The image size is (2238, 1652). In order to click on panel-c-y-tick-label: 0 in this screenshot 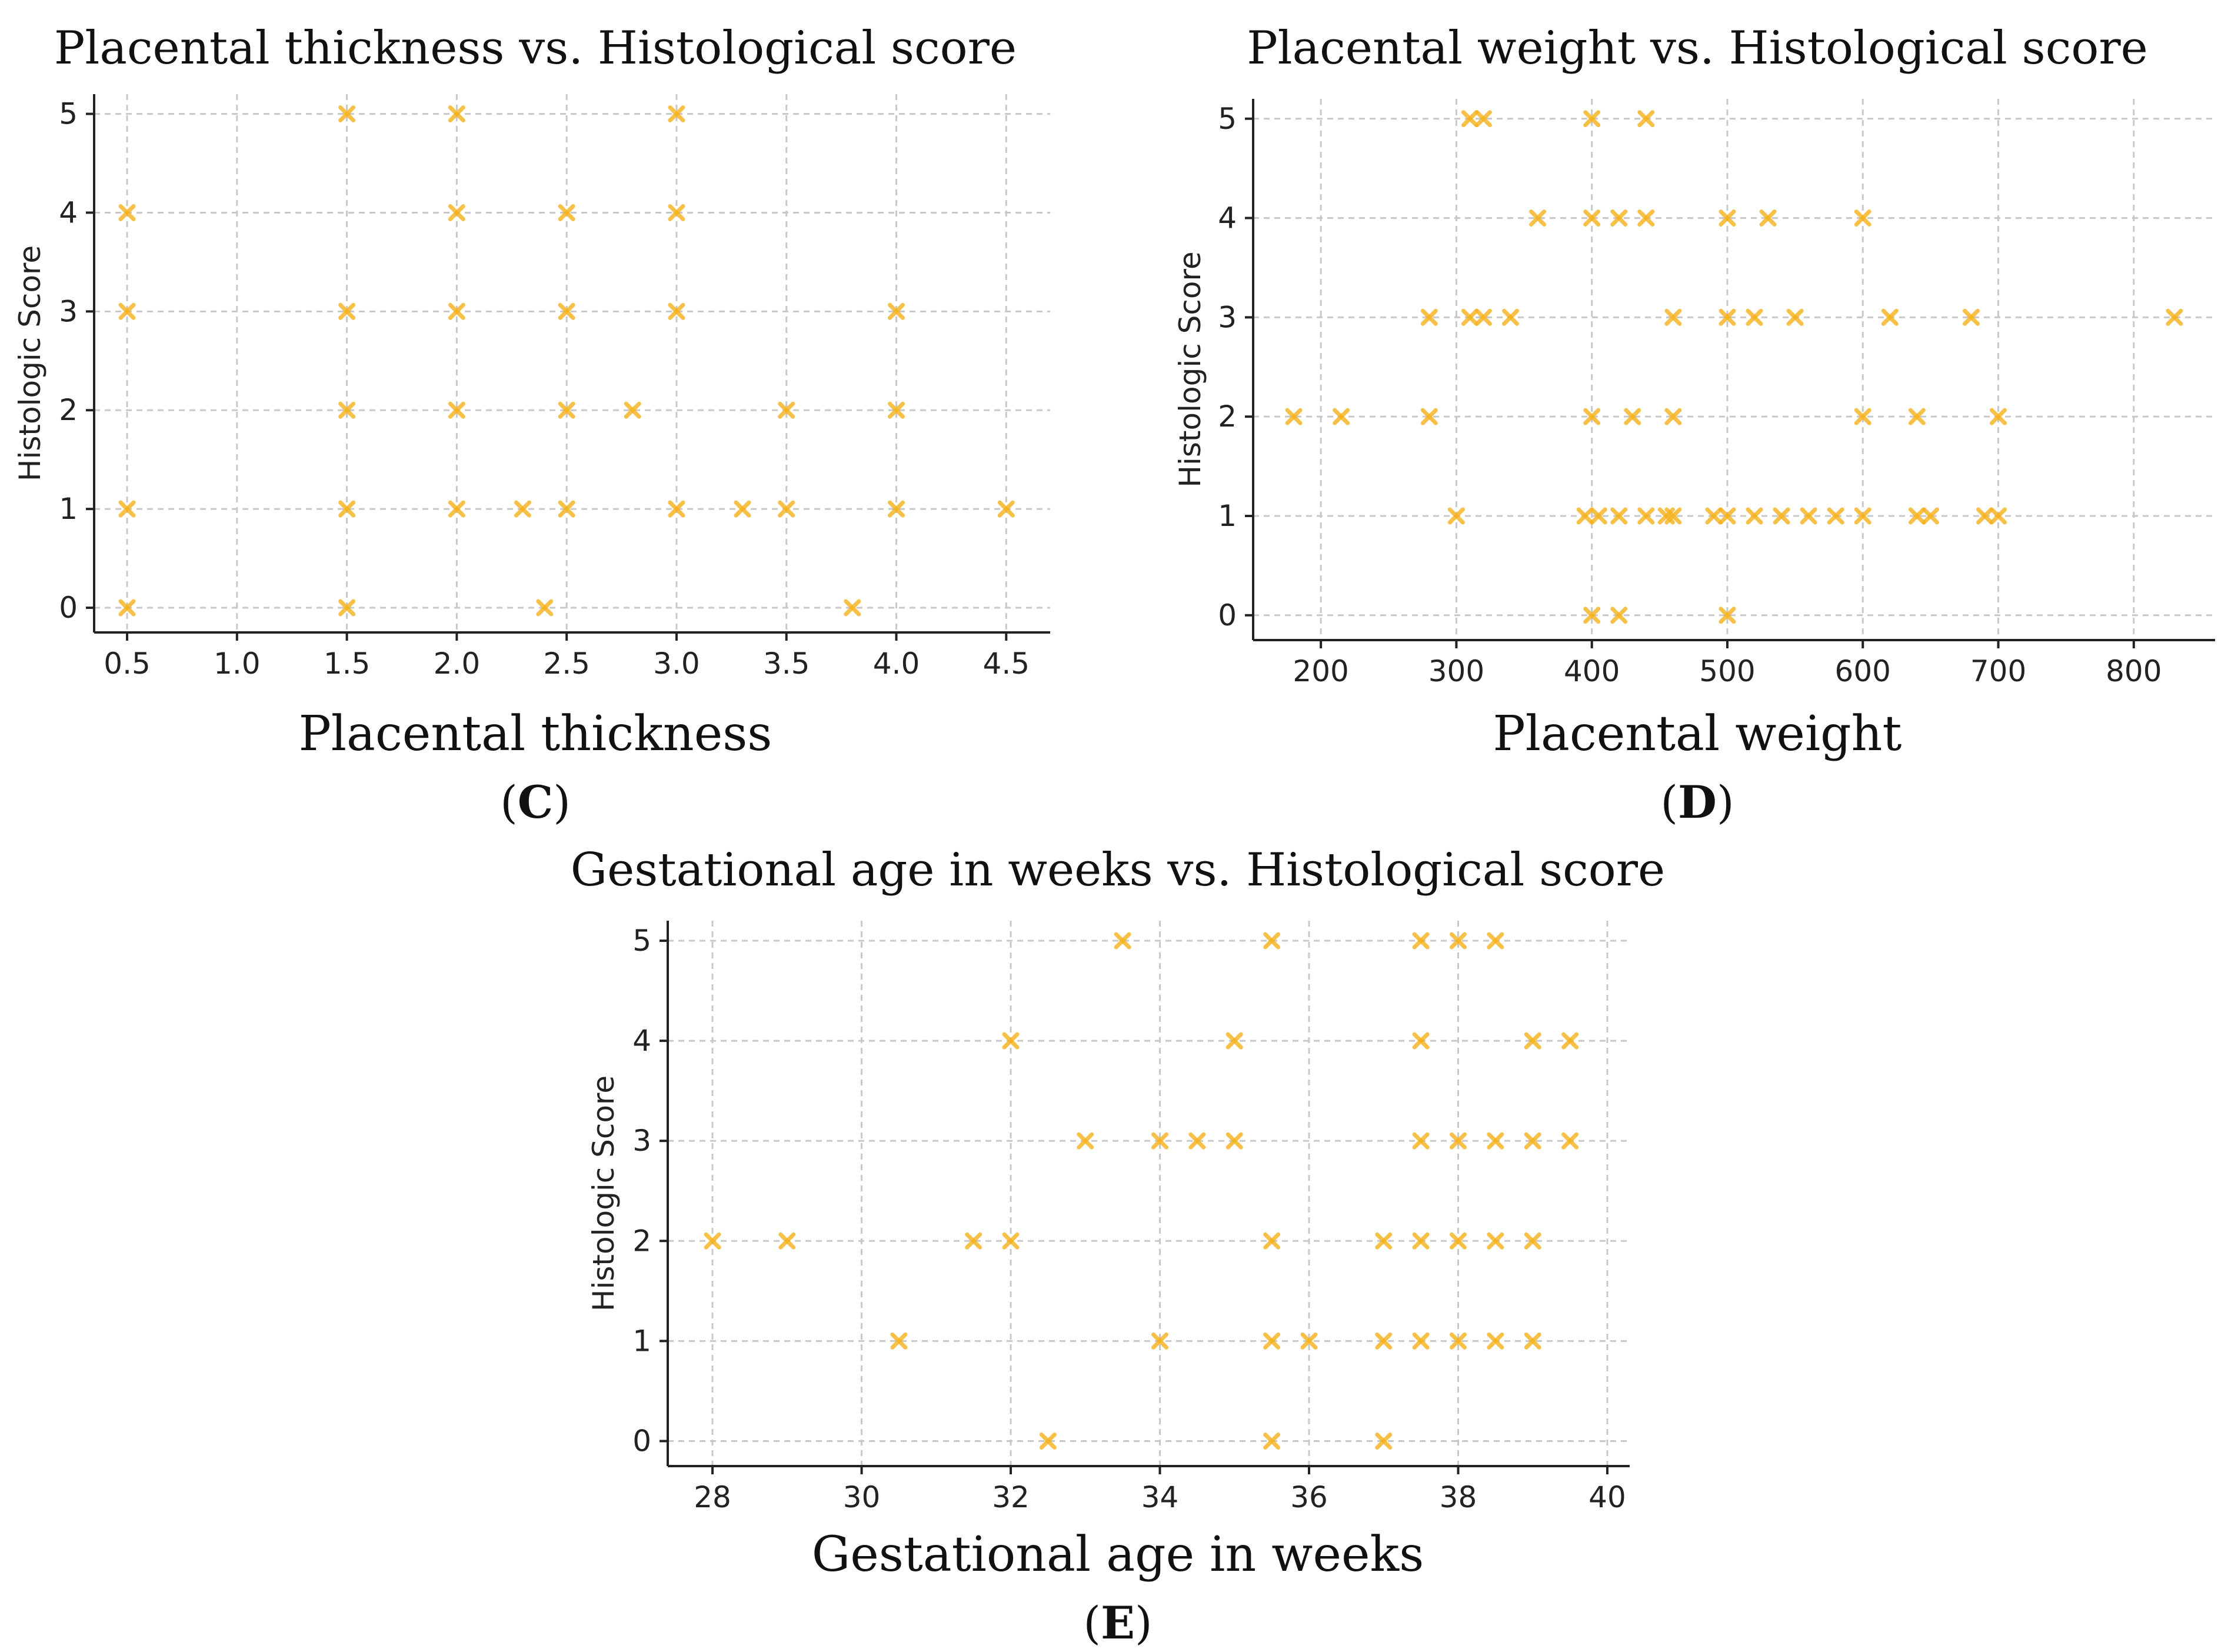, I will do `click(68, 608)`.